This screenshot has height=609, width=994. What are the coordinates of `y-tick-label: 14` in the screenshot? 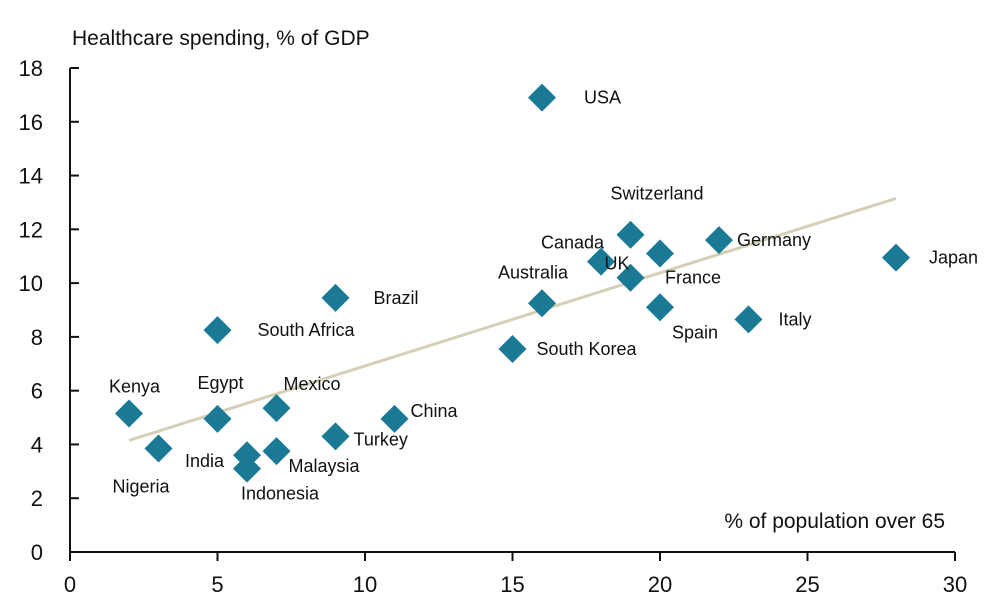 It's located at (31, 176).